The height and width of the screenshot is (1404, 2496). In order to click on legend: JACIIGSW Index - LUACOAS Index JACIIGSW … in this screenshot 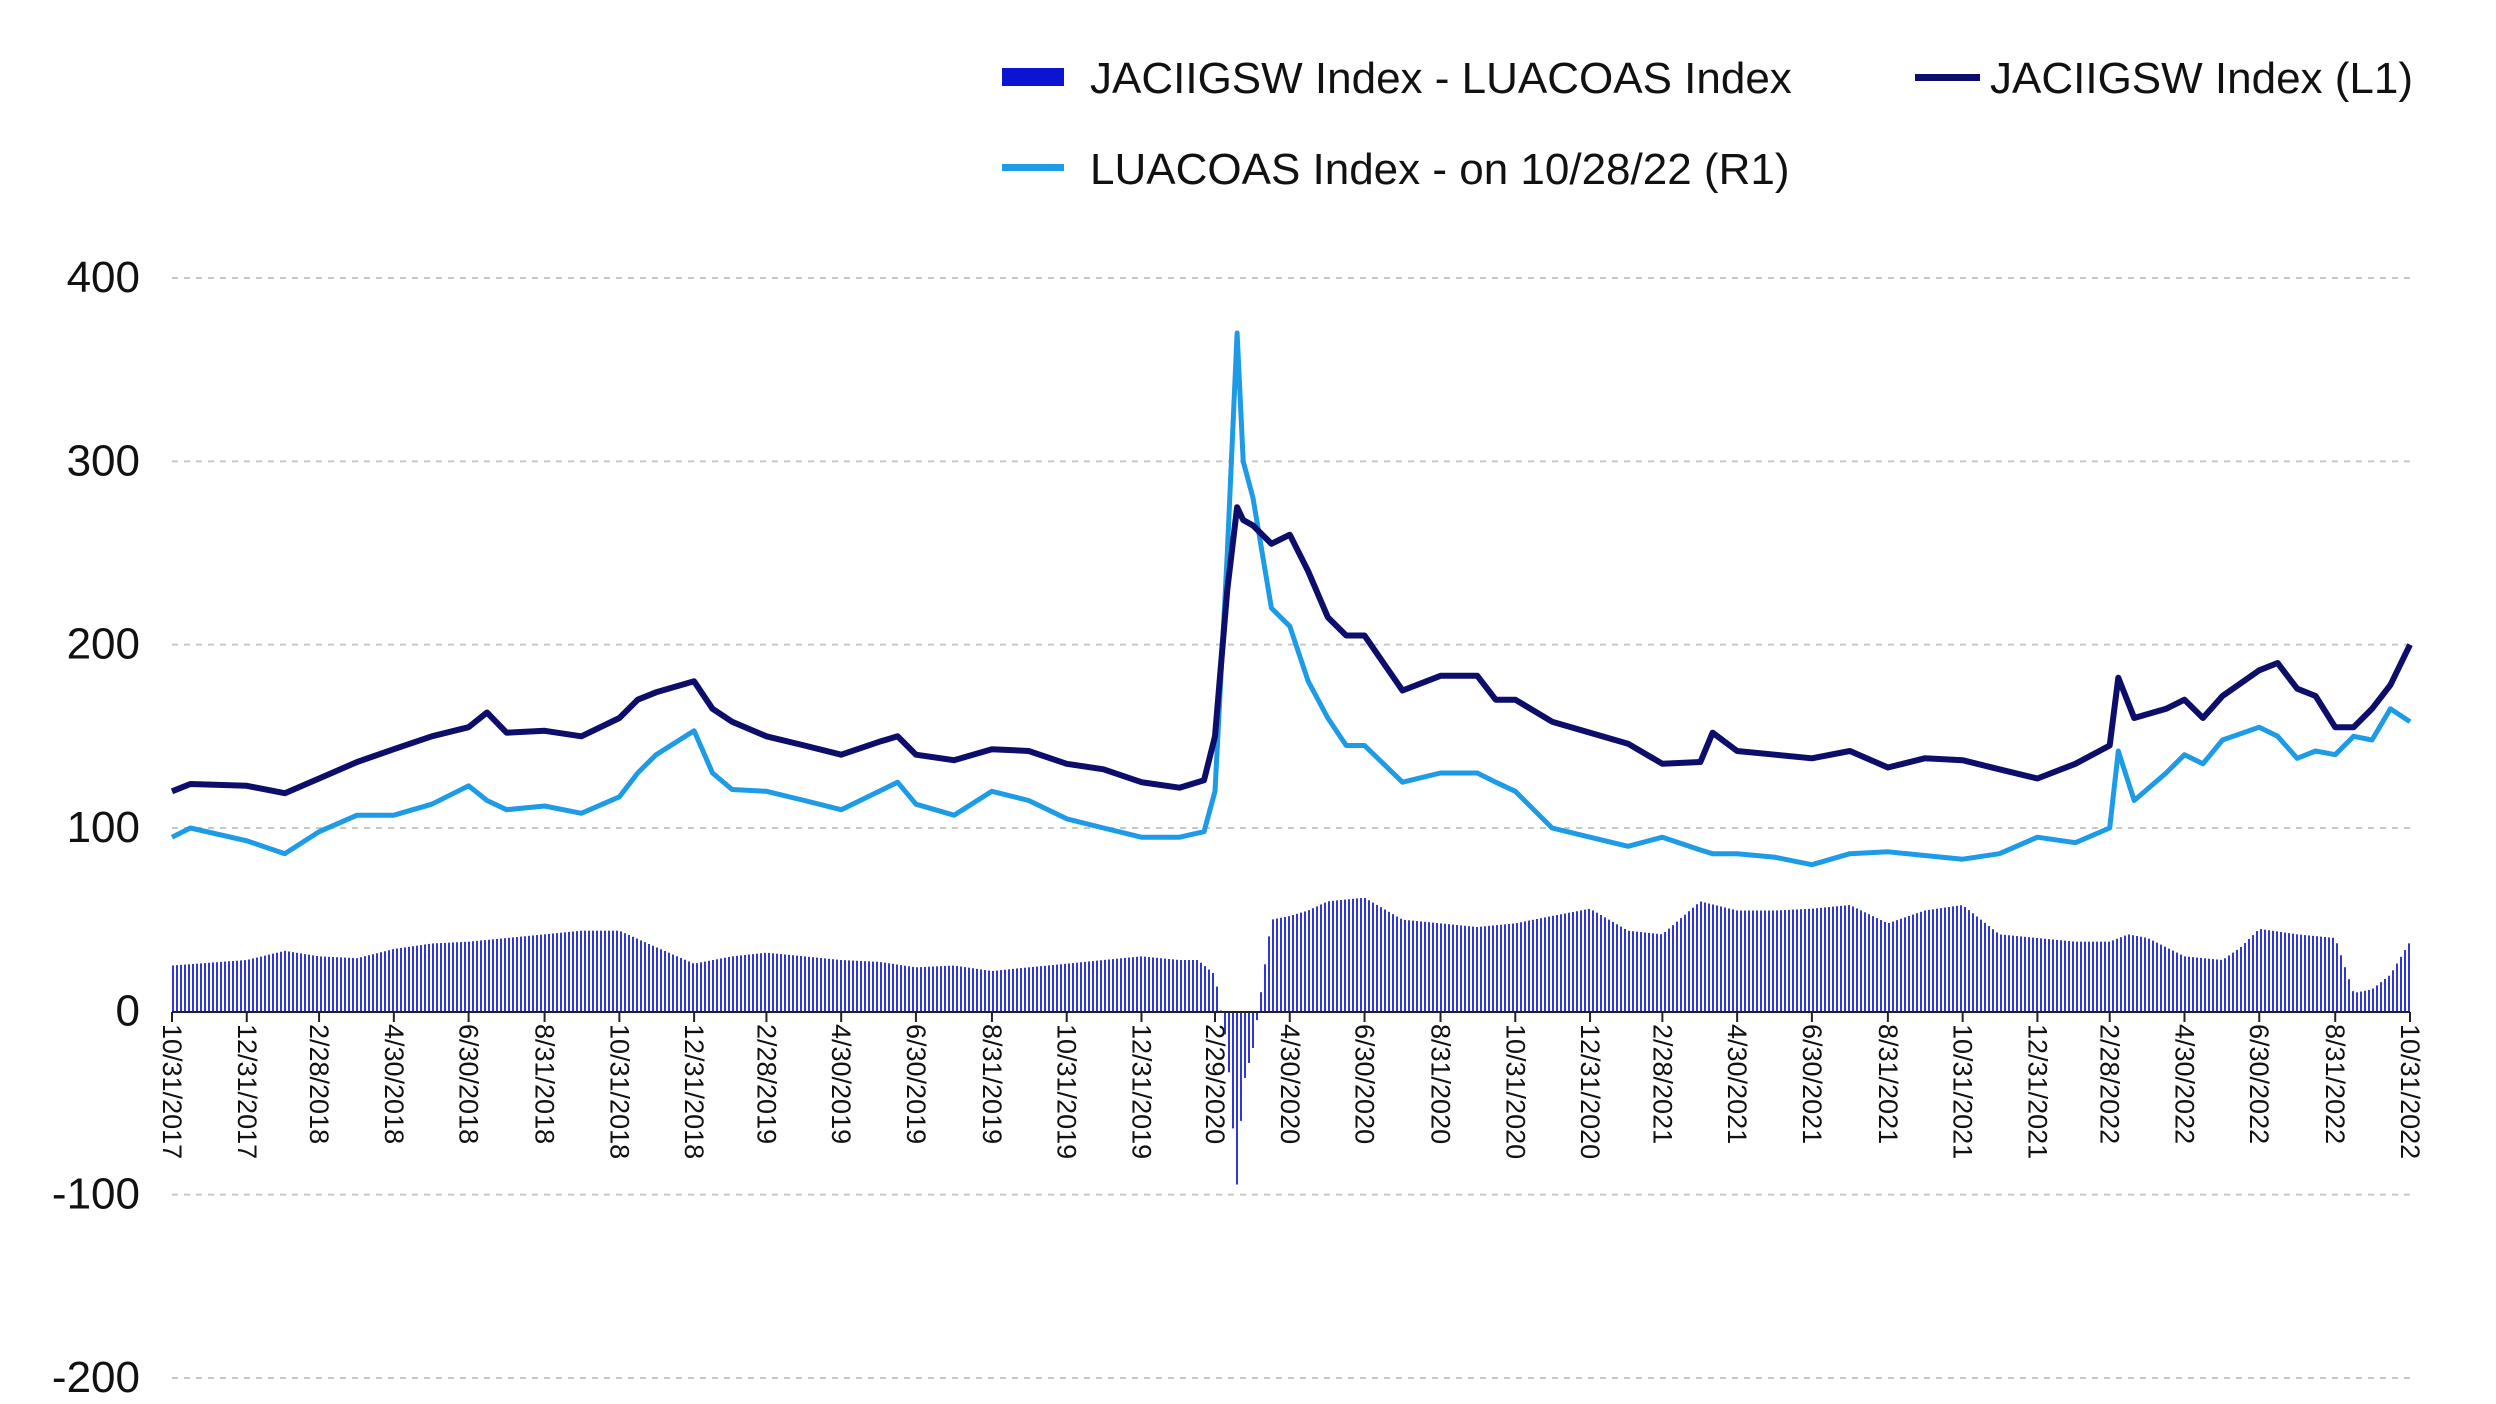, I will do `click(1707, 124)`.